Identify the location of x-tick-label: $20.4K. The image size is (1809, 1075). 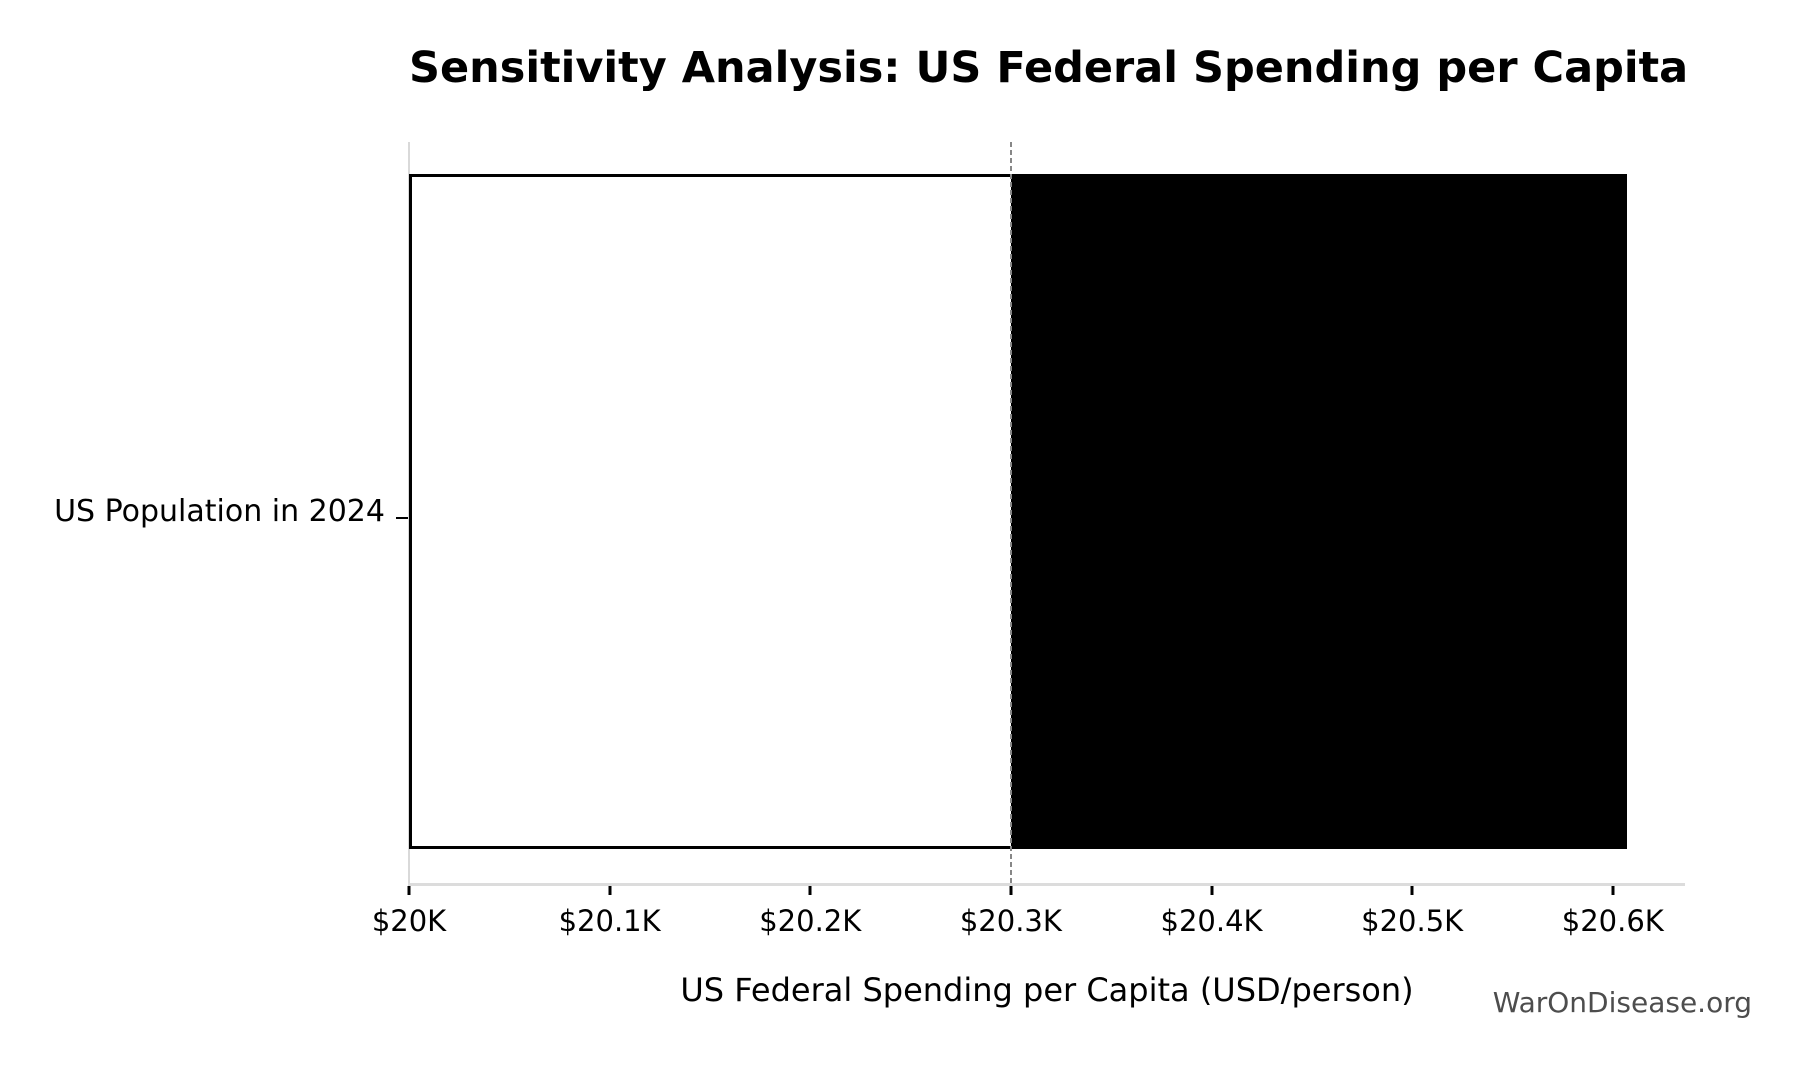
(1211, 921).